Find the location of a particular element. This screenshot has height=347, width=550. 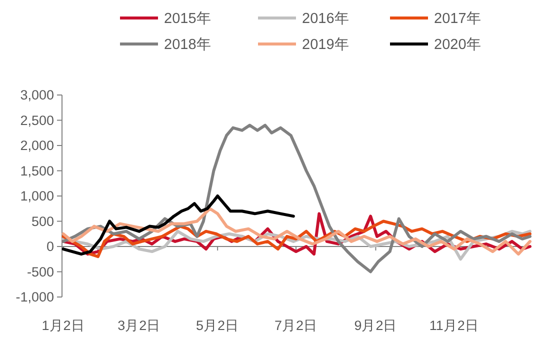

x-tick-label: 7月2日 is located at coordinates (296, 325).